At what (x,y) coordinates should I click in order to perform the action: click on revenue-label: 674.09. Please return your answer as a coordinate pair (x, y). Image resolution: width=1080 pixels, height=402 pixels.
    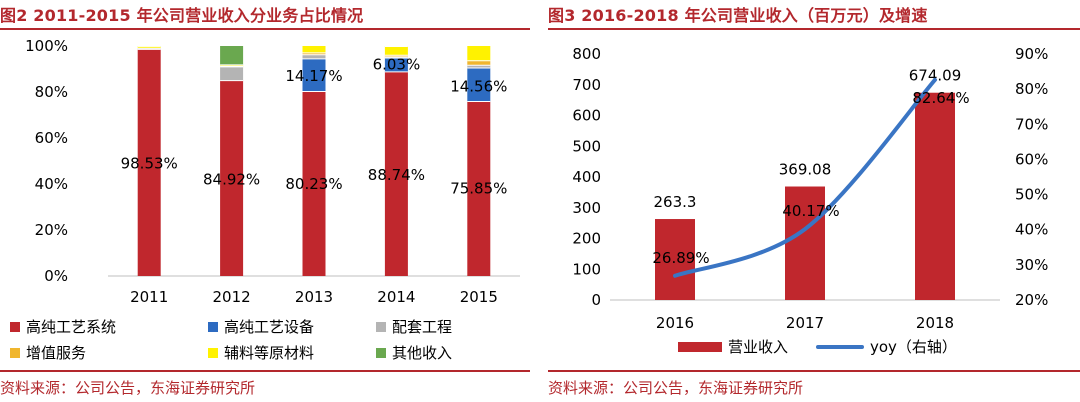
    Looking at the image, I should click on (935, 76).